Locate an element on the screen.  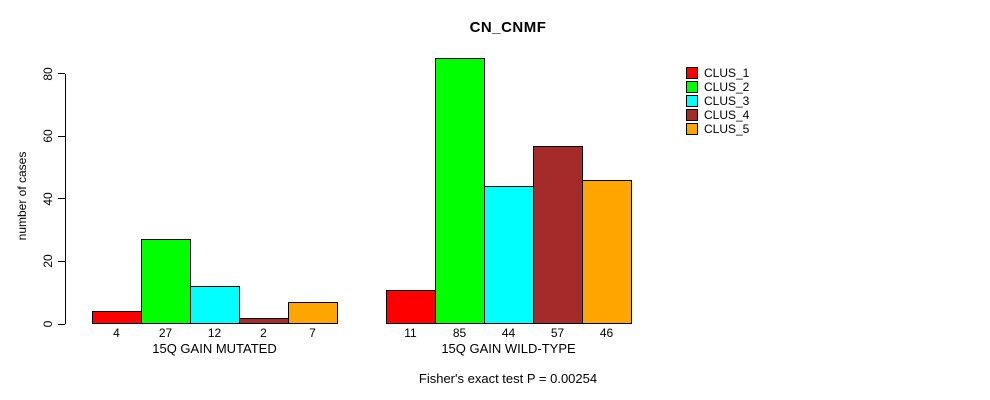
bar-value-label: 12 is located at coordinates (214, 333).